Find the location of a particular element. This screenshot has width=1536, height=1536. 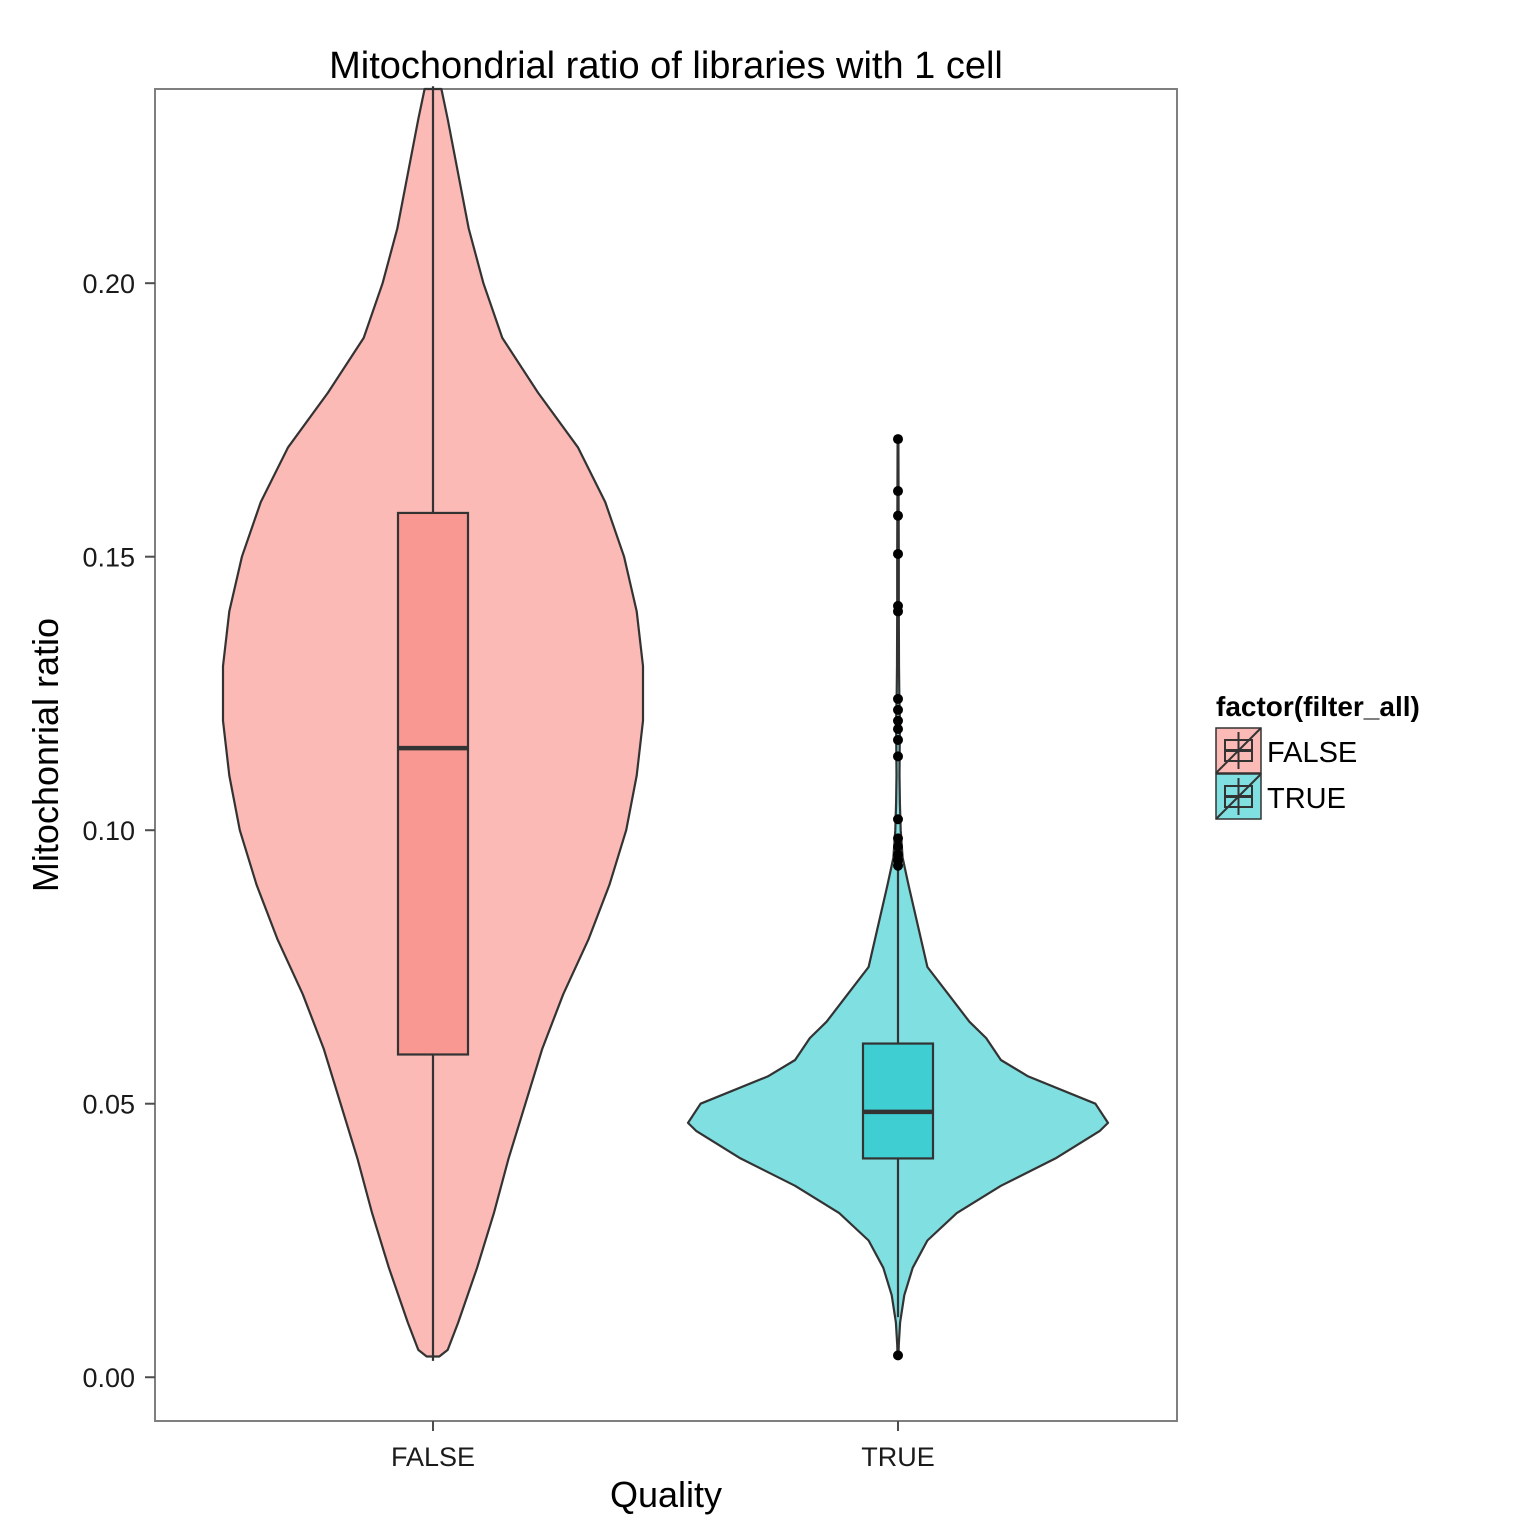

box-true is located at coordinates (898, 1101).